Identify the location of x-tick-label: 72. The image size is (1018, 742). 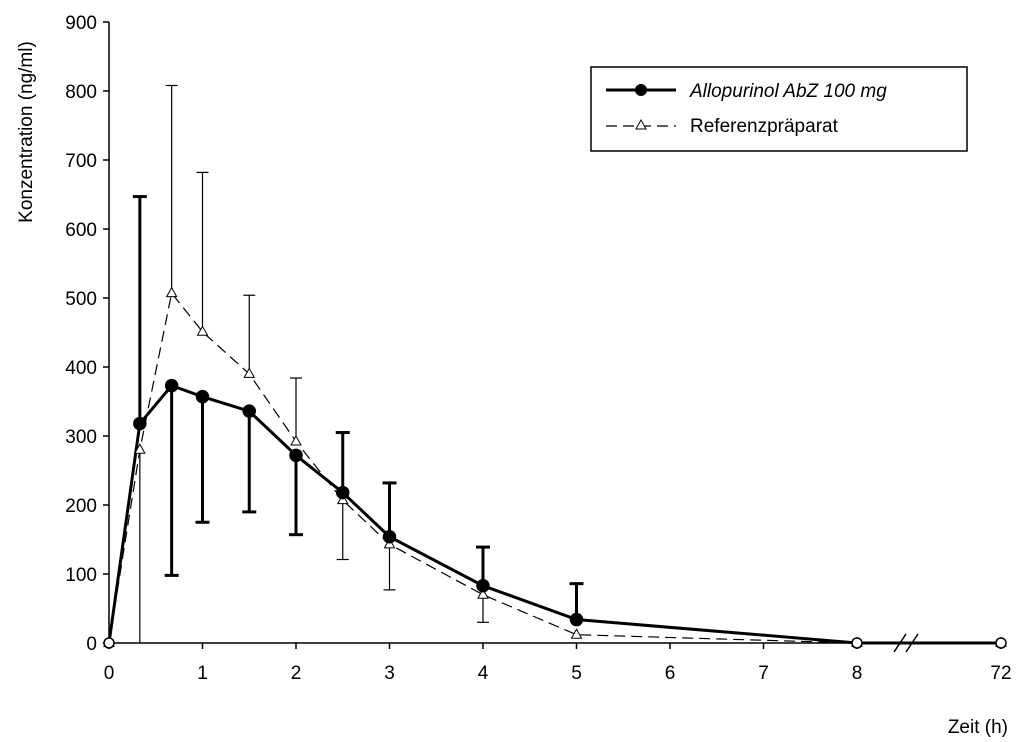
(1000, 673).